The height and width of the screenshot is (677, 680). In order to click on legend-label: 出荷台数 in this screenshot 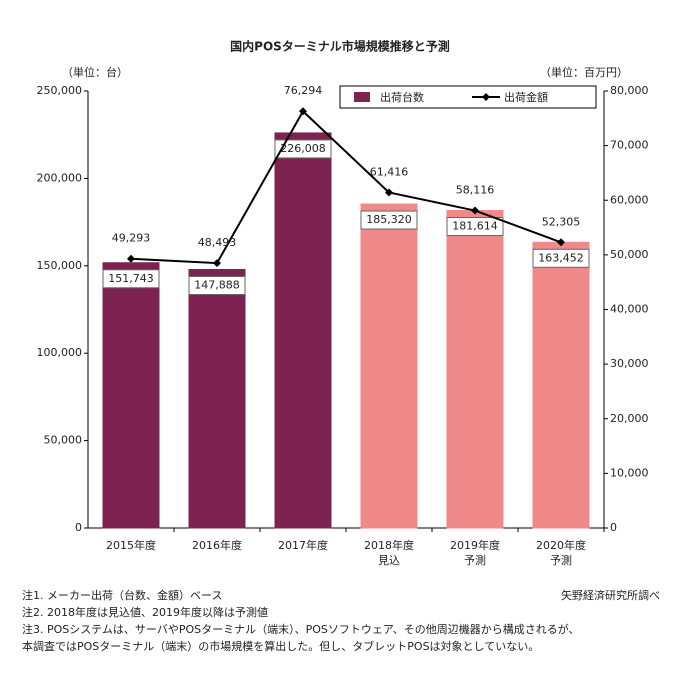, I will do `click(402, 97)`.